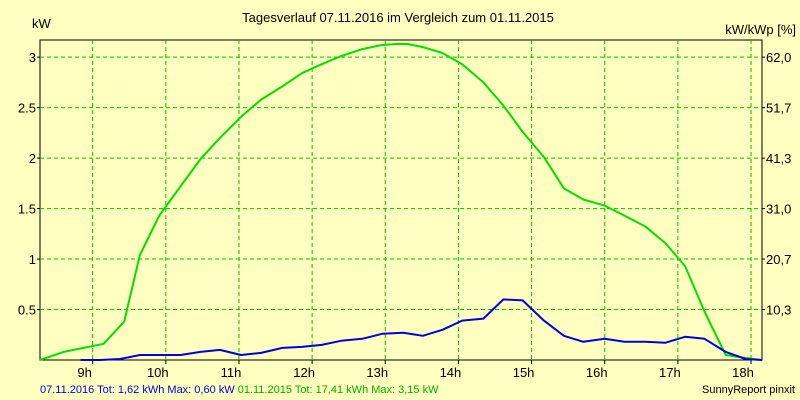 The width and height of the screenshot is (800, 400). I want to click on x-tick-label: 14h, so click(451, 372).